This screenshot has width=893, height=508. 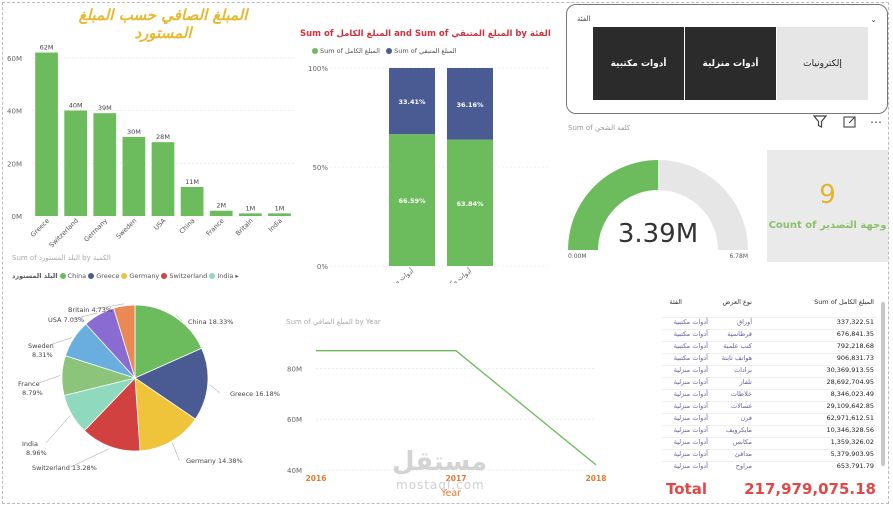 I want to click on y-tick-label: 0M, so click(x=17, y=217).